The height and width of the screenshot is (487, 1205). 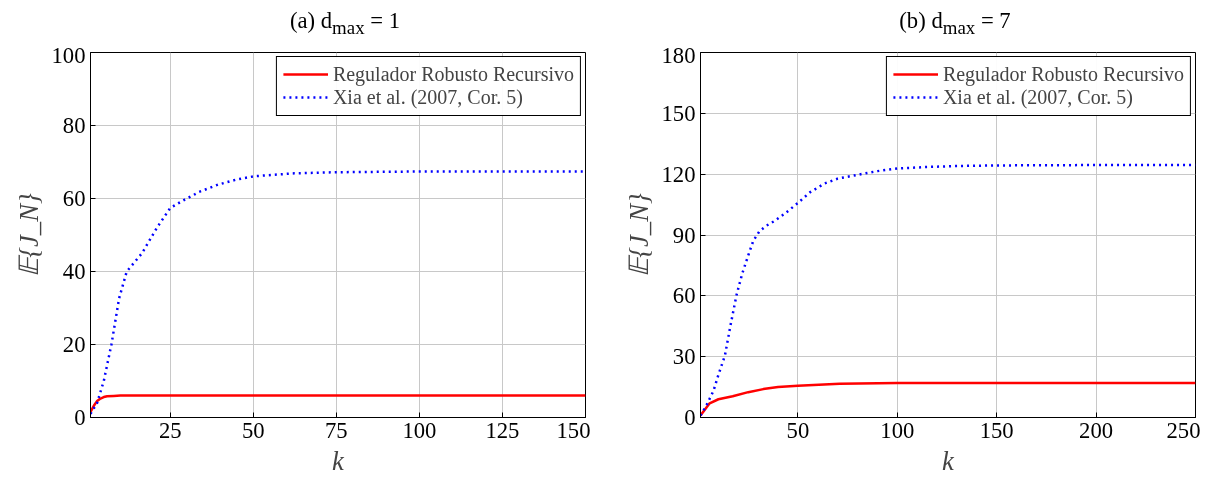 I want to click on y-tick-label: 100, so click(x=68, y=55).